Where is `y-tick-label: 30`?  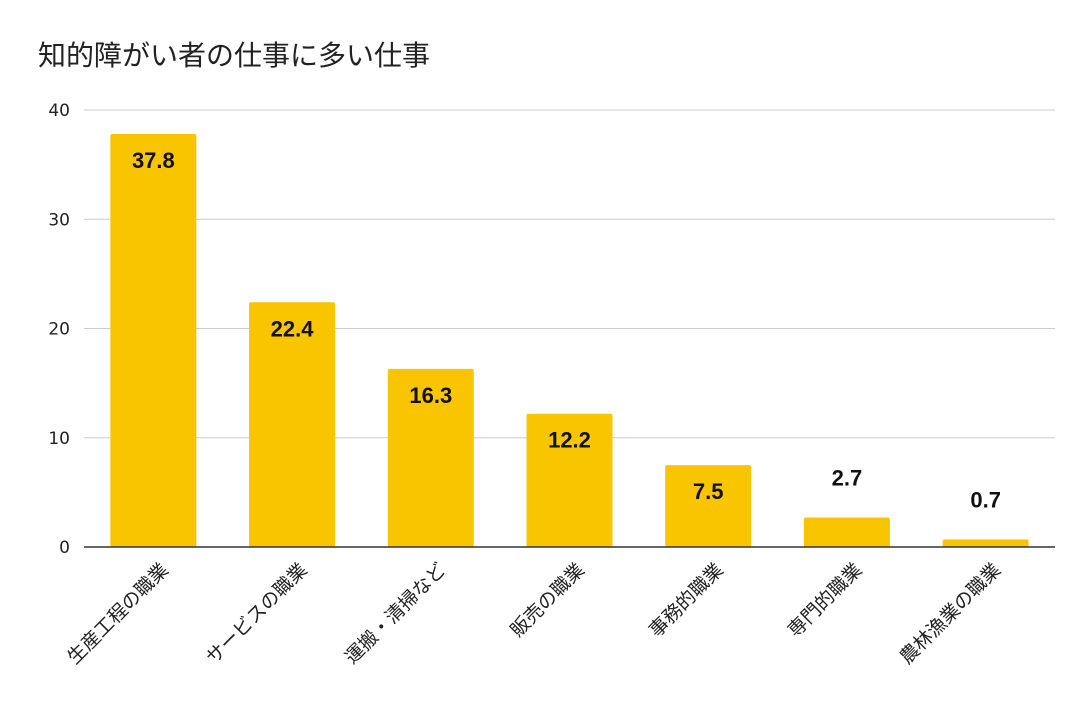
y-tick-label: 30 is located at coordinates (59, 220).